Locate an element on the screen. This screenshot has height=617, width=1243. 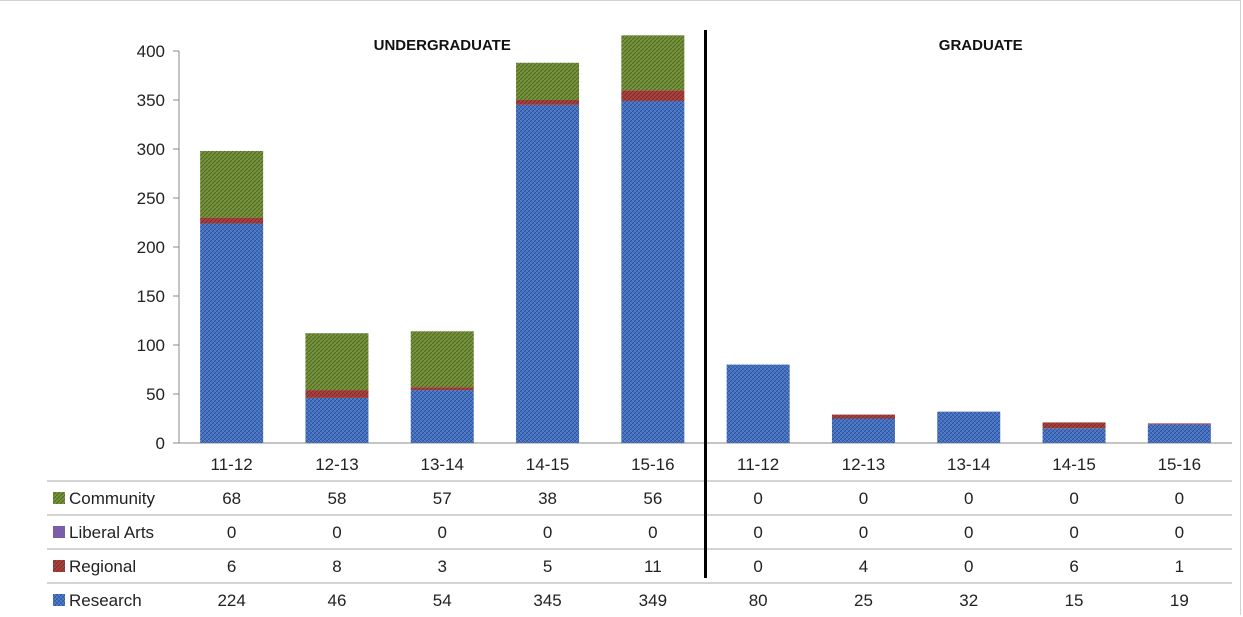
y-tick-label: 150 is located at coordinates (151, 296).